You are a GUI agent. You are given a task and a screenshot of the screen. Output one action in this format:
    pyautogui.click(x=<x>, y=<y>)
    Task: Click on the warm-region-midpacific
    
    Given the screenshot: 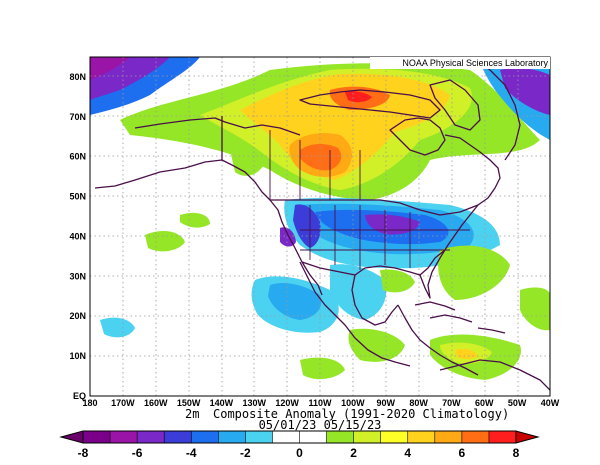 What is the action you would take?
    pyautogui.click(x=165, y=241)
    